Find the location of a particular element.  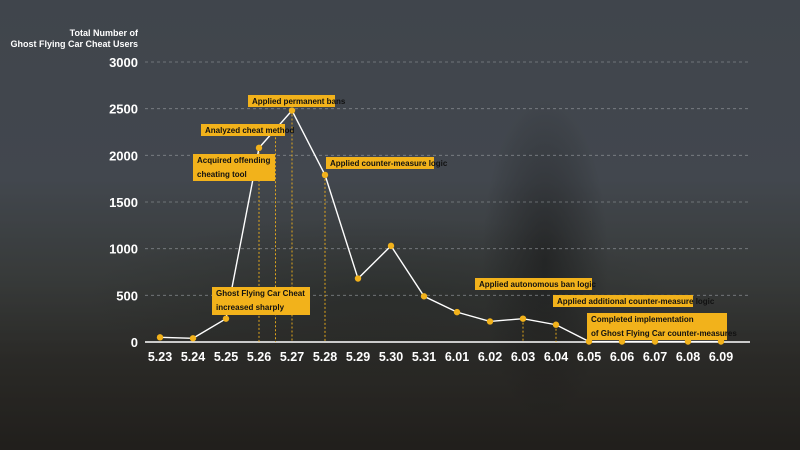

x-tick-label: 6.08 is located at coordinates (688, 357).